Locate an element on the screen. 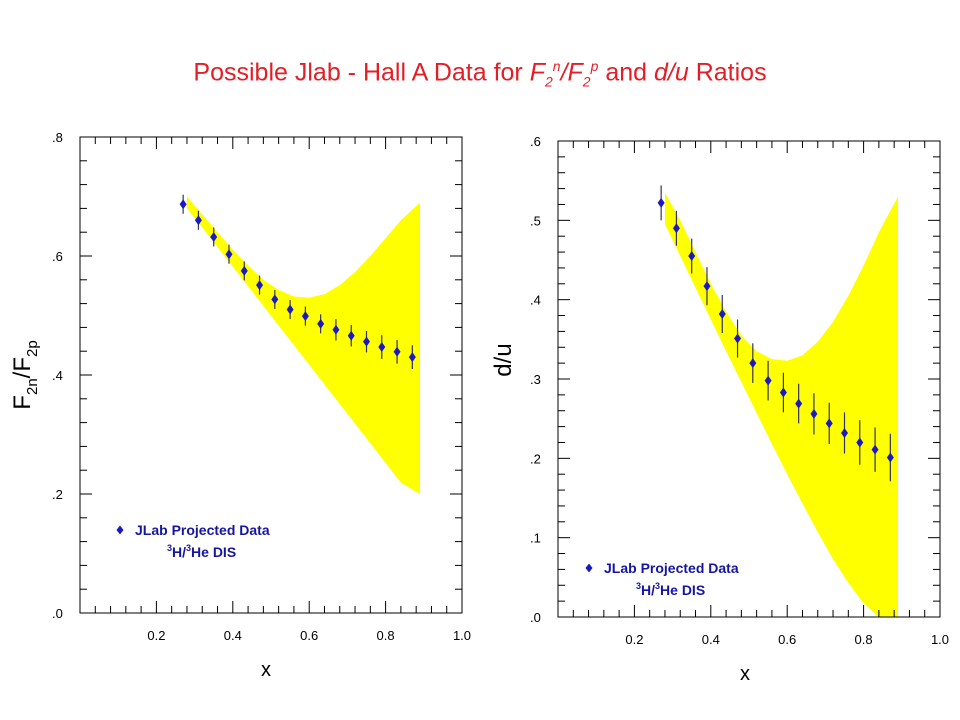  title-mid: and is located at coordinates (626, 72).